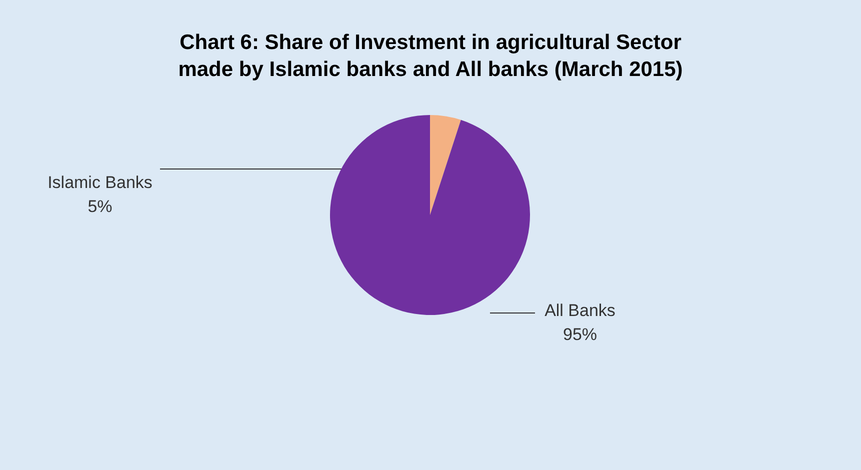 The width and height of the screenshot is (861, 470). What do you see at coordinates (100, 182) in the screenshot?
I see `slice-label: Islamic Banks` at bounding box center [100, 182].